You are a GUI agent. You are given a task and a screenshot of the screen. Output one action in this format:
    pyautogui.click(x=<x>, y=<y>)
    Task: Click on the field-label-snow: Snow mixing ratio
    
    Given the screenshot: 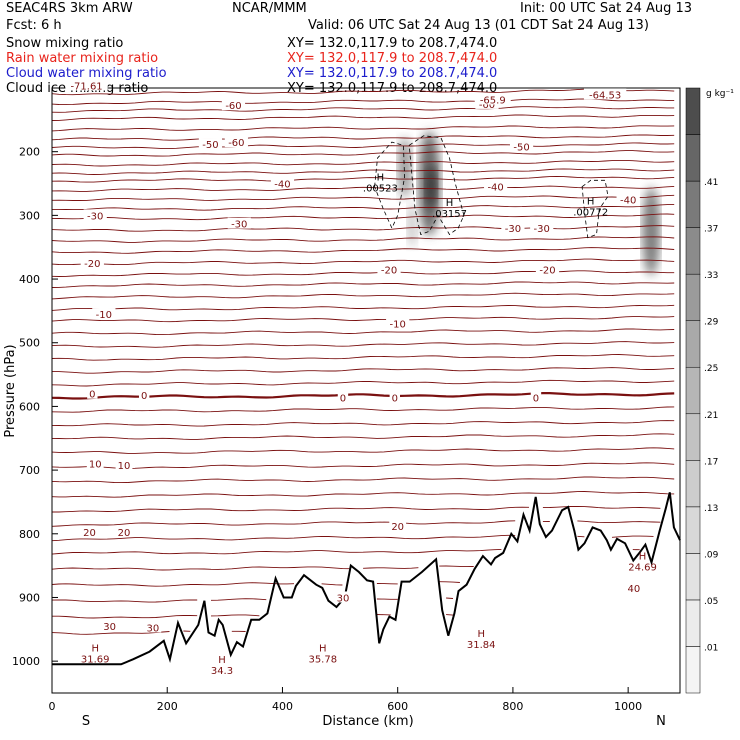 What is the action you would take?
    pyautogui.click(x=65, y=43)
    